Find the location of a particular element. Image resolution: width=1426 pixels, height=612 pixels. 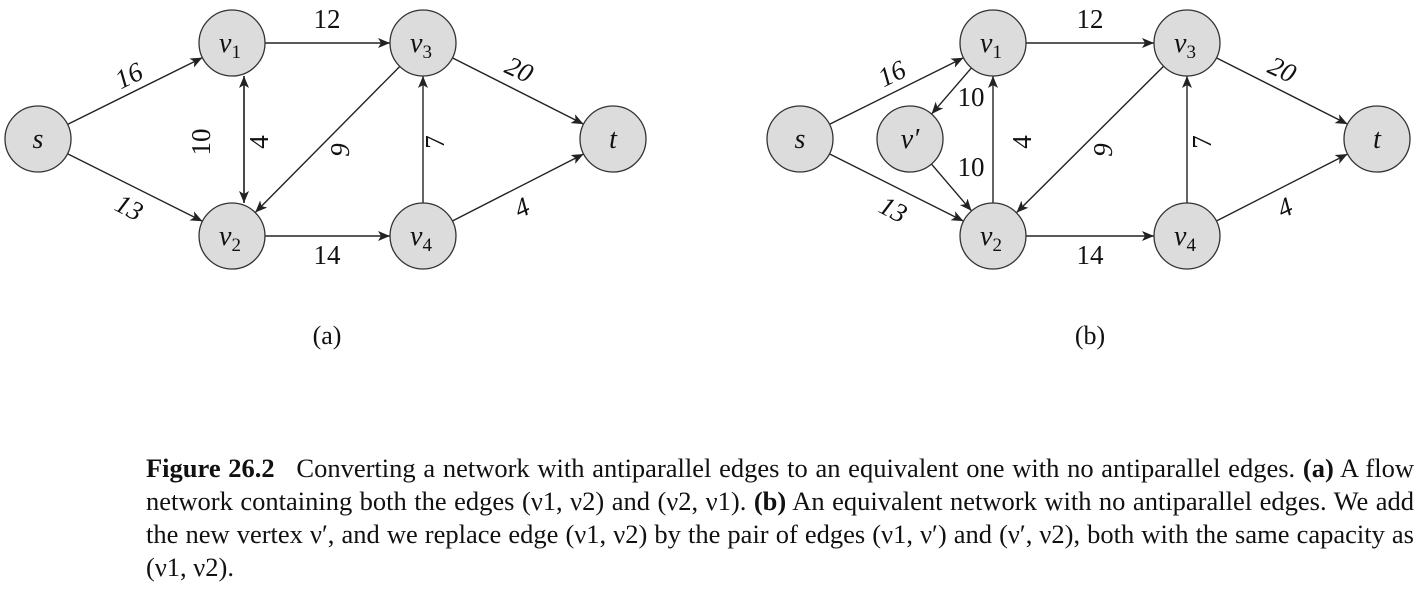

vertex-vp is located at coordinates (910, 139).